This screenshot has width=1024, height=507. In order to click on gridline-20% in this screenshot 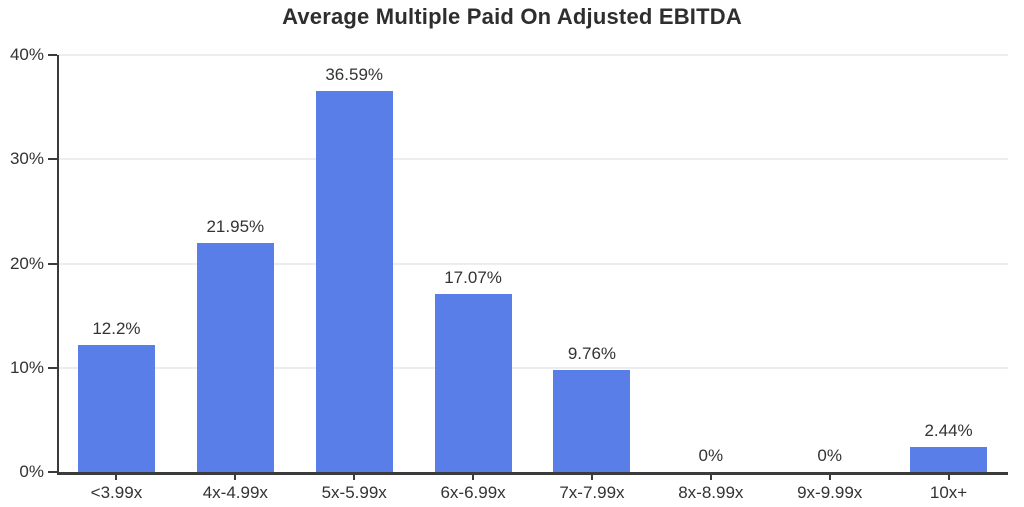, I will do `click(532, 263)`.